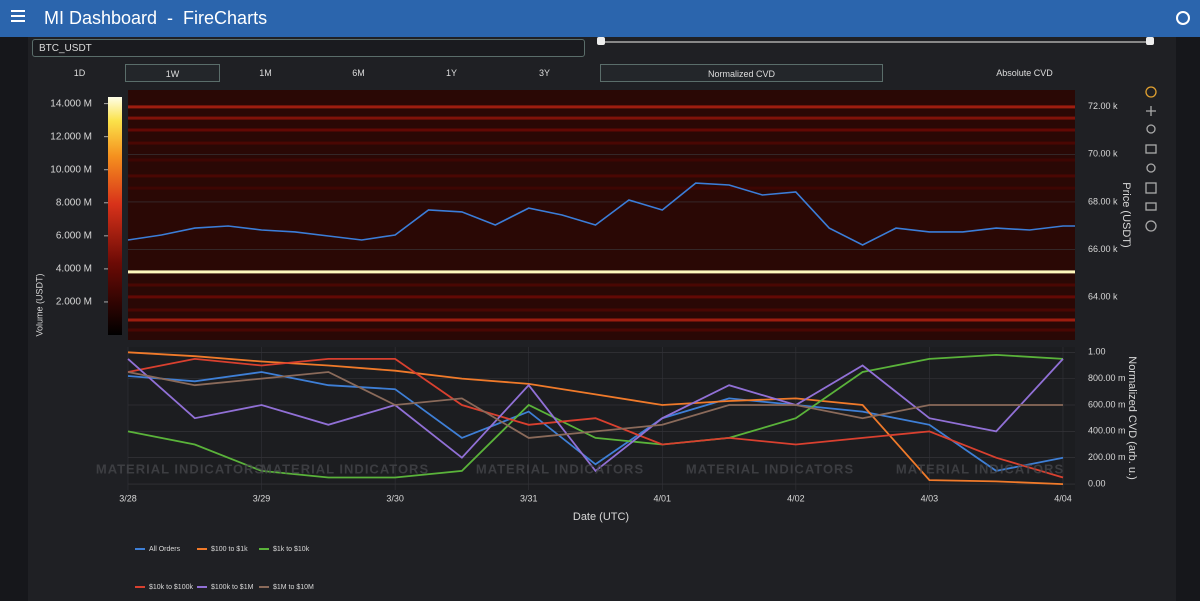 This screenshot has height=601, width=1200. What do you see at coordinates (1103, 106) in the screenshot?
I see `y-tick-label: 72.00 k` at bounding box center [1103, 106].